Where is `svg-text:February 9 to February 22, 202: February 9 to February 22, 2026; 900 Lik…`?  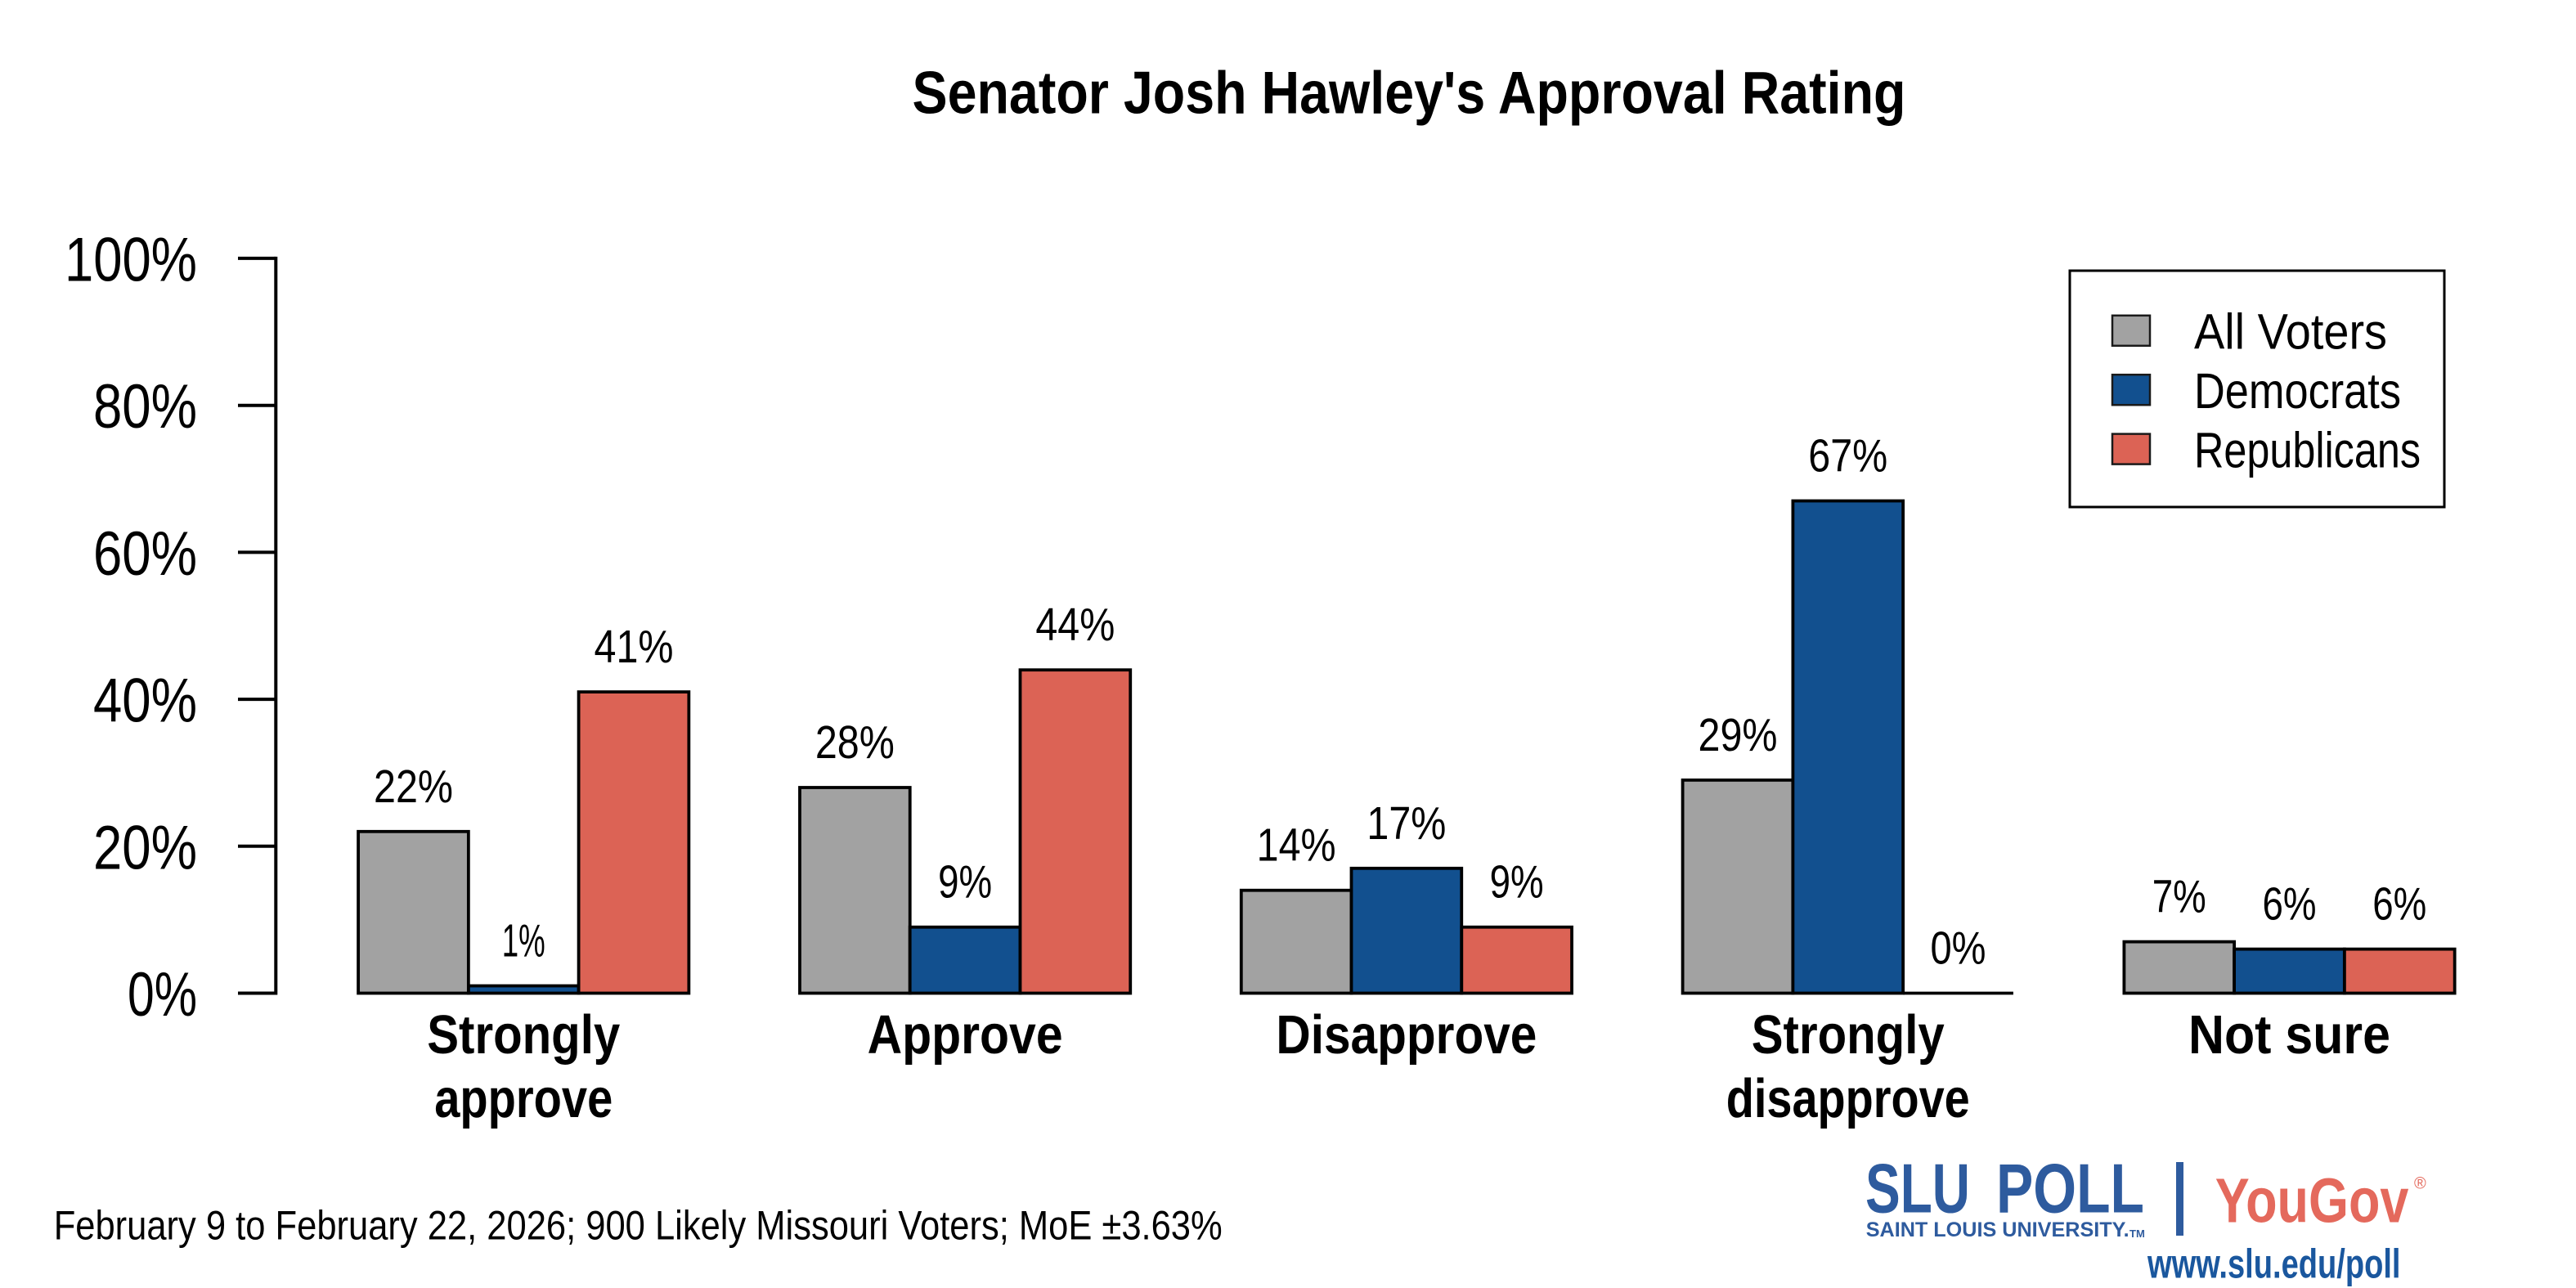 svg-text:February 9 to February 22, 202: February 9 to February 22, 2026; 900 Lik… is located at coordinates (638, 1226).